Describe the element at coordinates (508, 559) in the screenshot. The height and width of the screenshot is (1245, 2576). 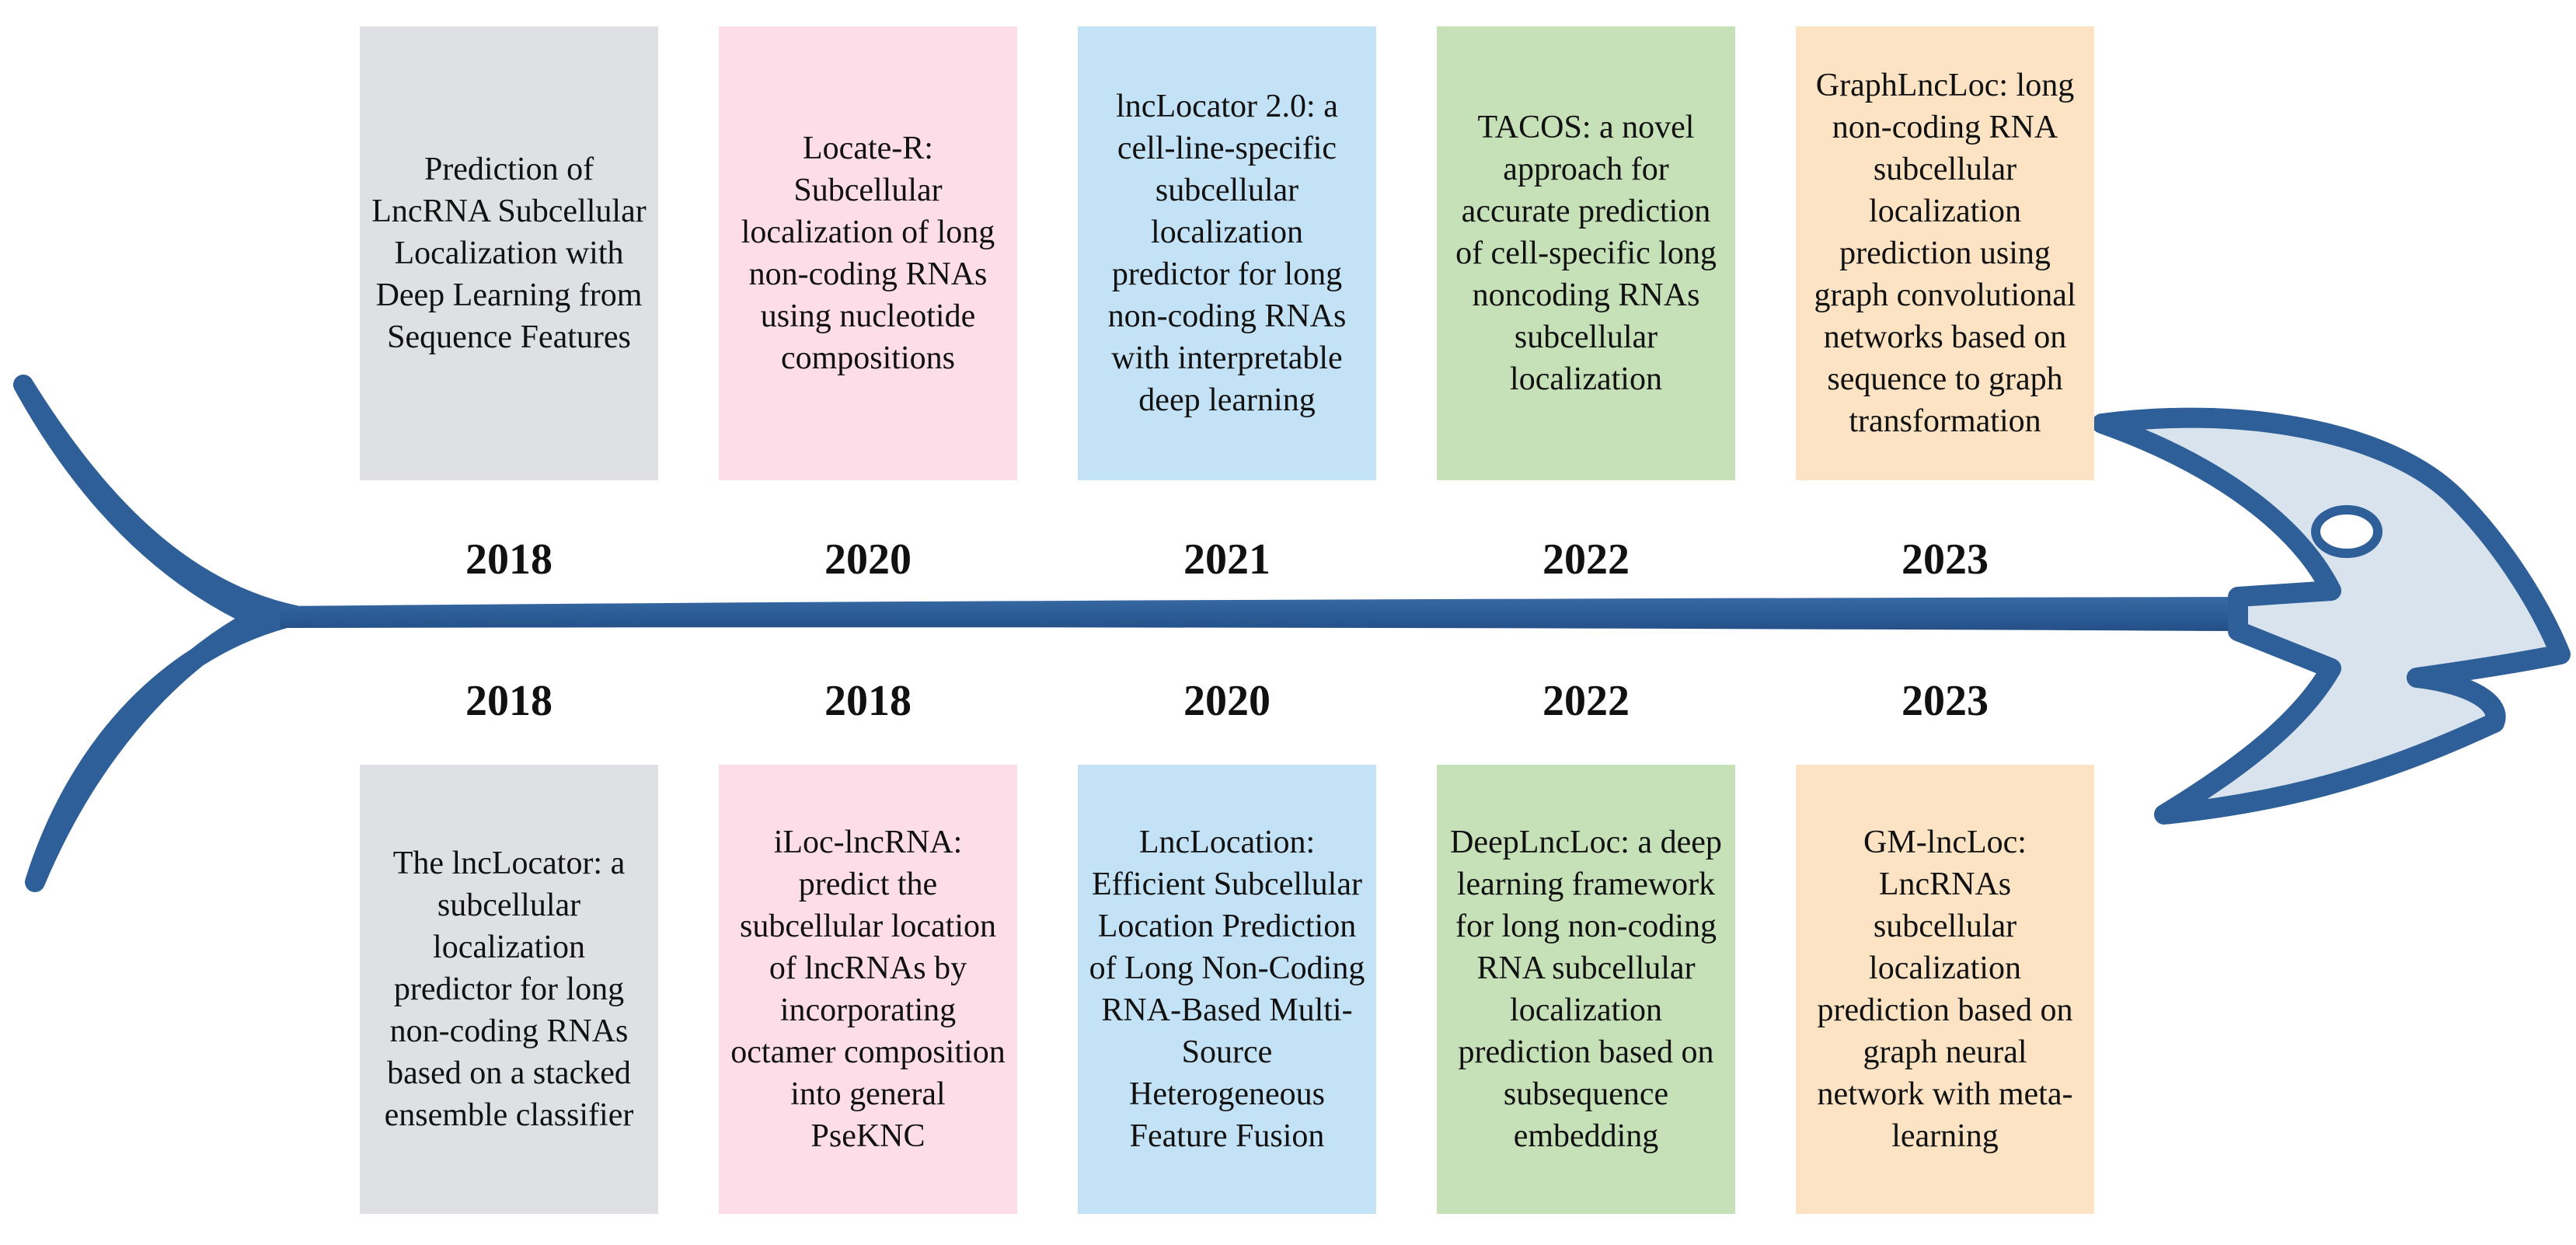
I see `top-year-1: 2018` at that location.